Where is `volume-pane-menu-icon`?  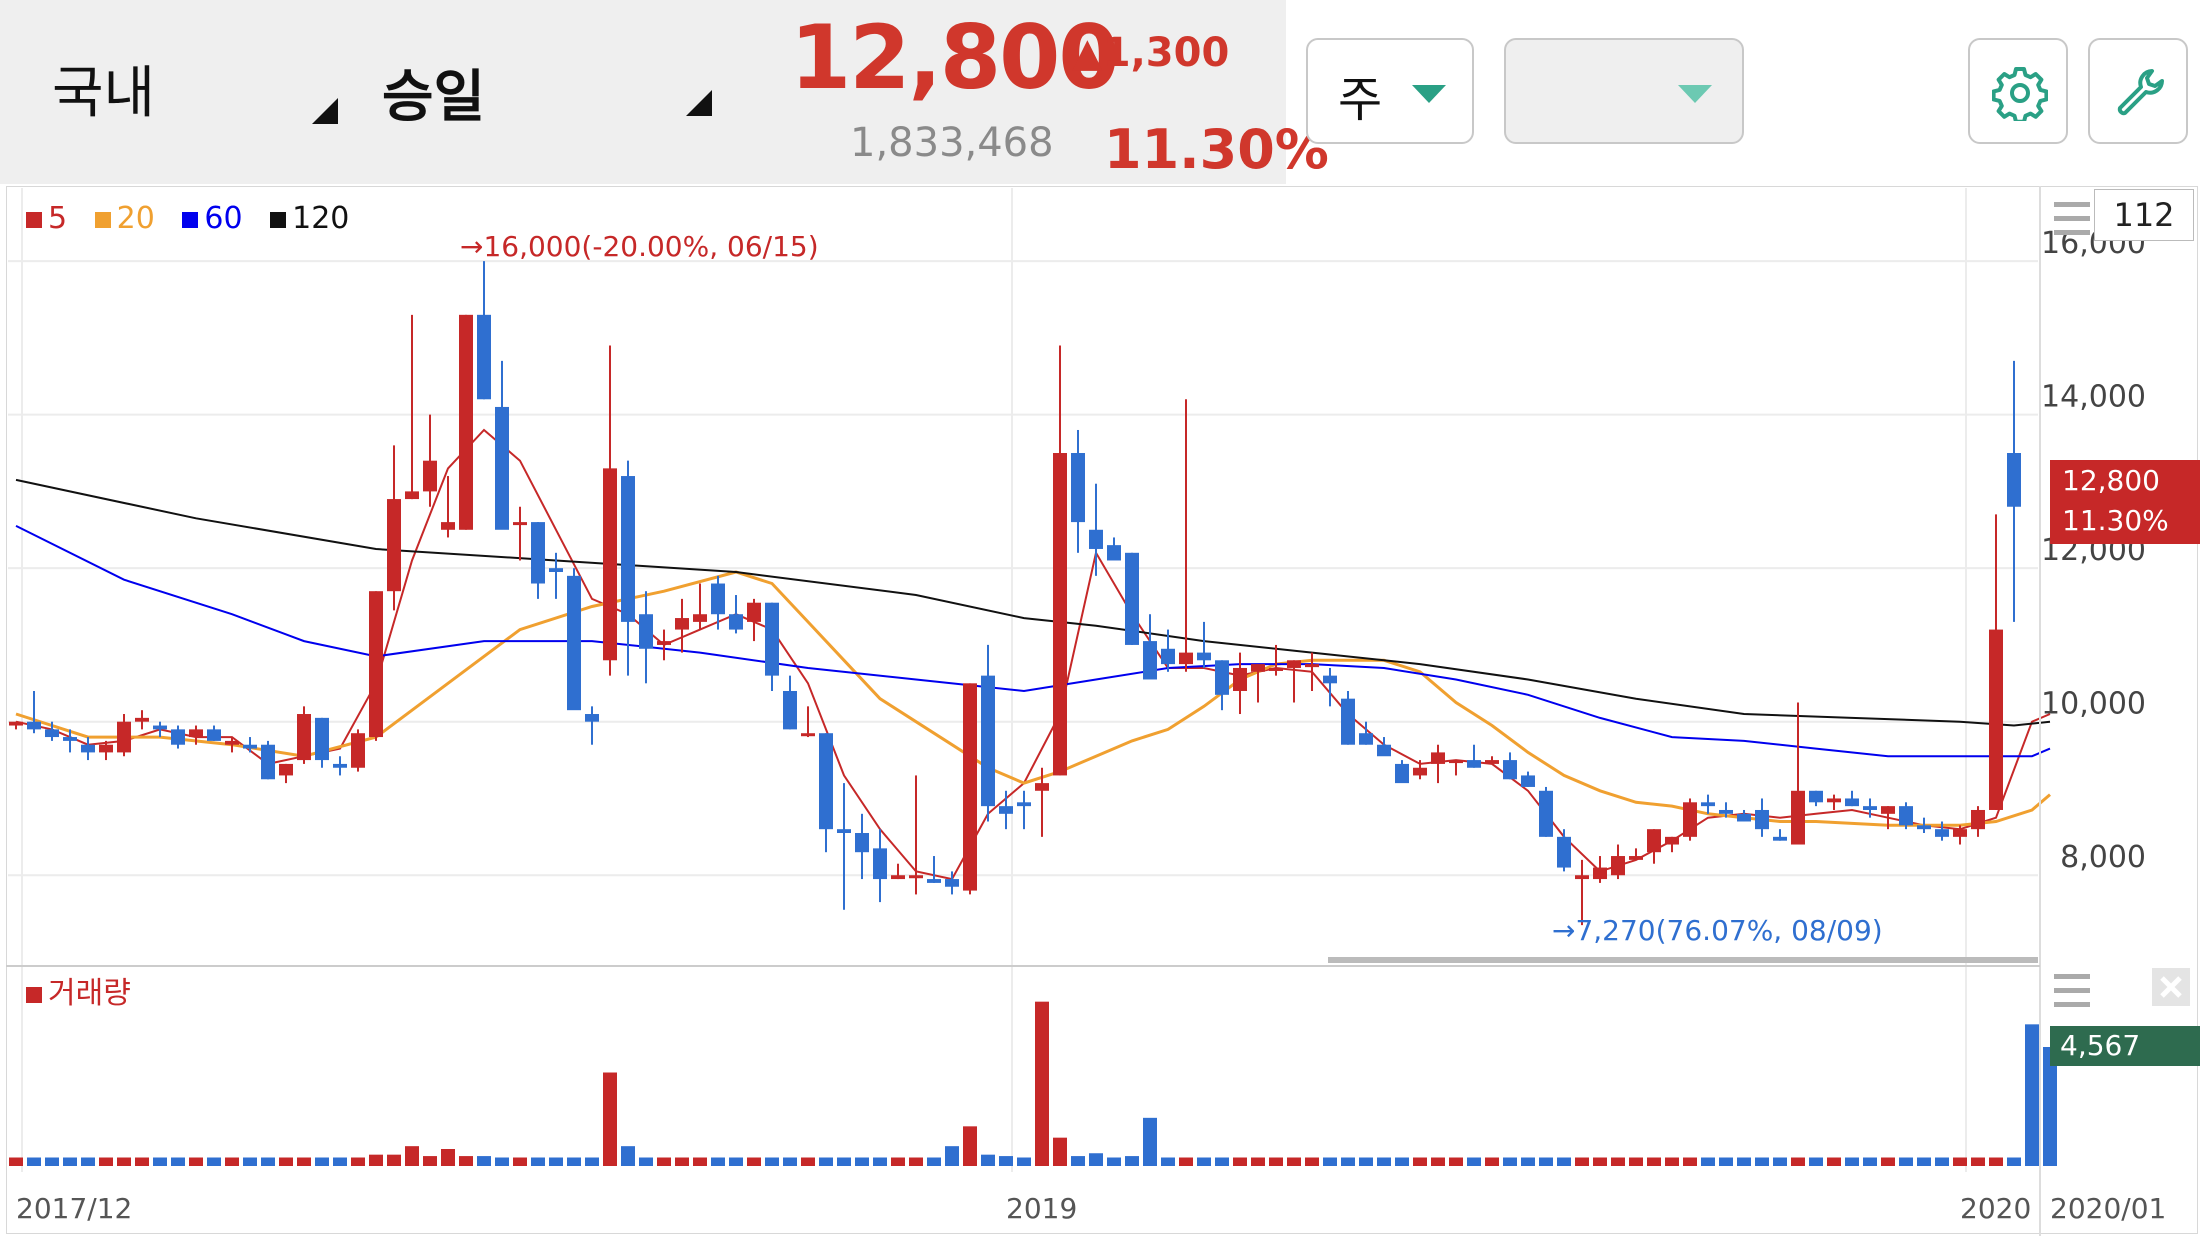
volume-pane-menu-icon is located at coordinates (2072, 990).